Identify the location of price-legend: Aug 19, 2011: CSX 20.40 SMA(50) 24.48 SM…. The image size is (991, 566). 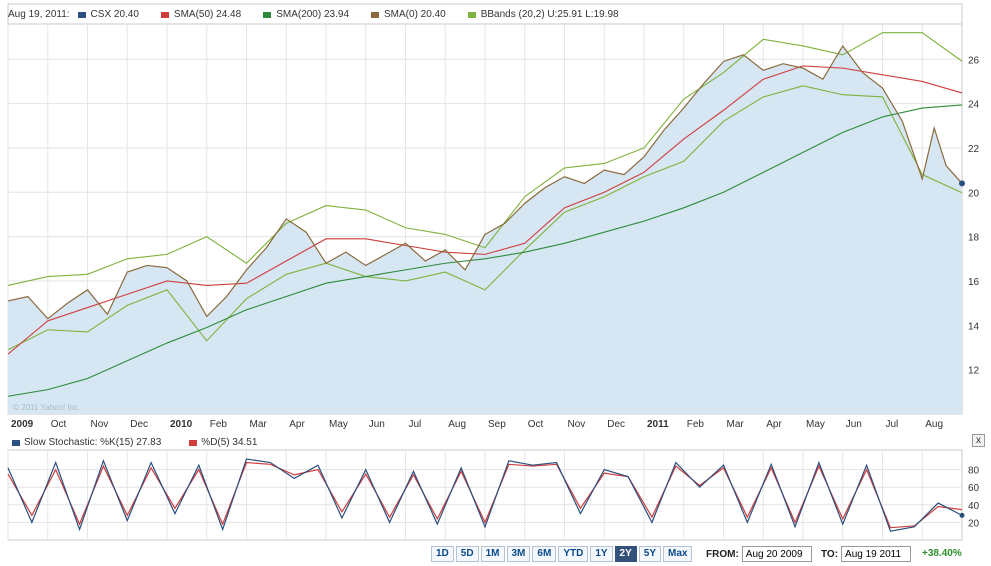
(324, 14).